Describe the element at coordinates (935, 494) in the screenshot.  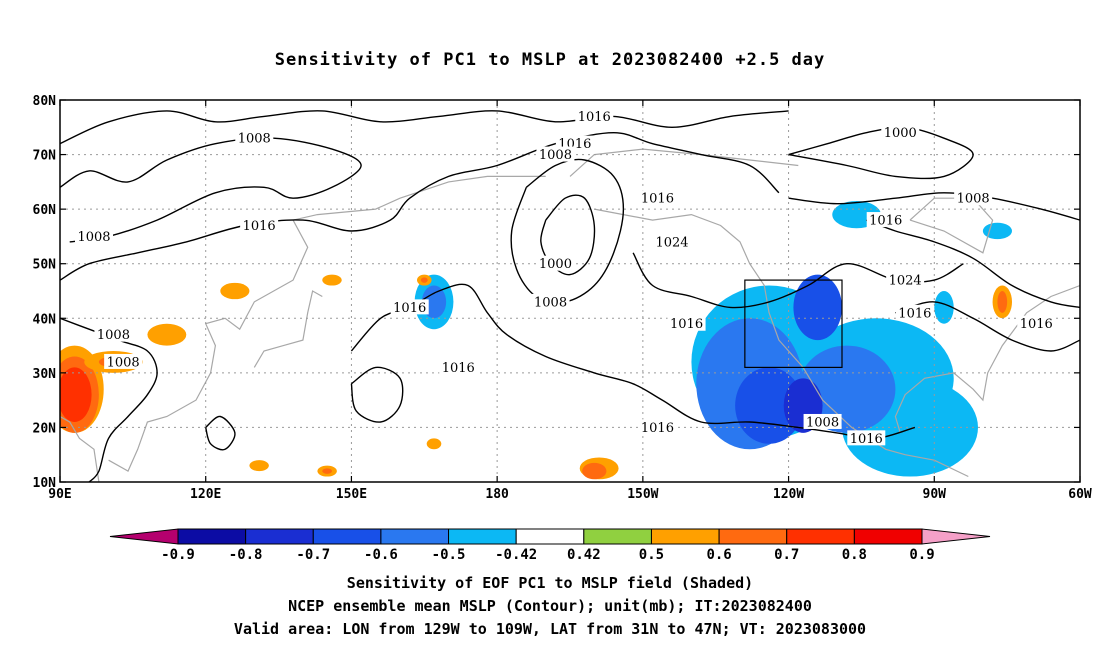
I see `lon-tick-label: 90W` at that location.